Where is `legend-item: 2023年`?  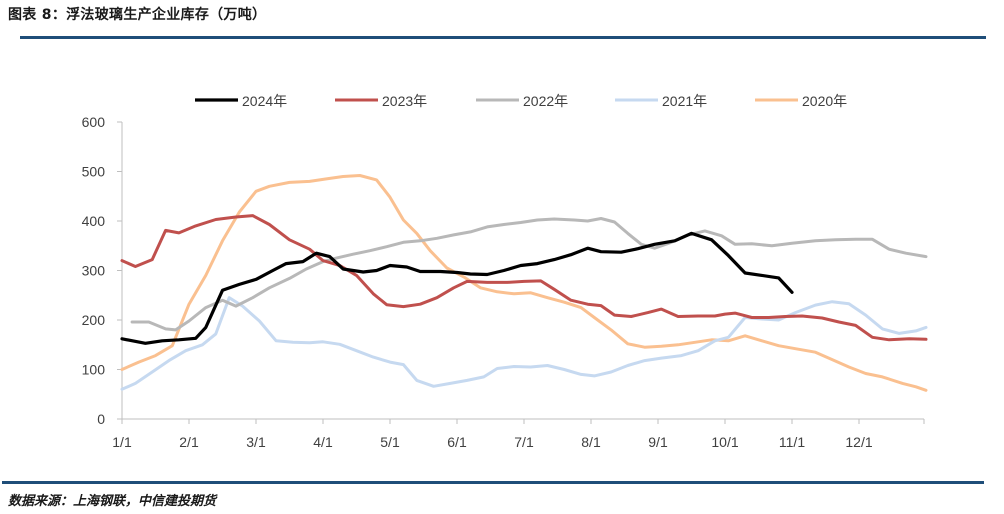
legend-item: 2023年 is located at coordinates (381, 101).